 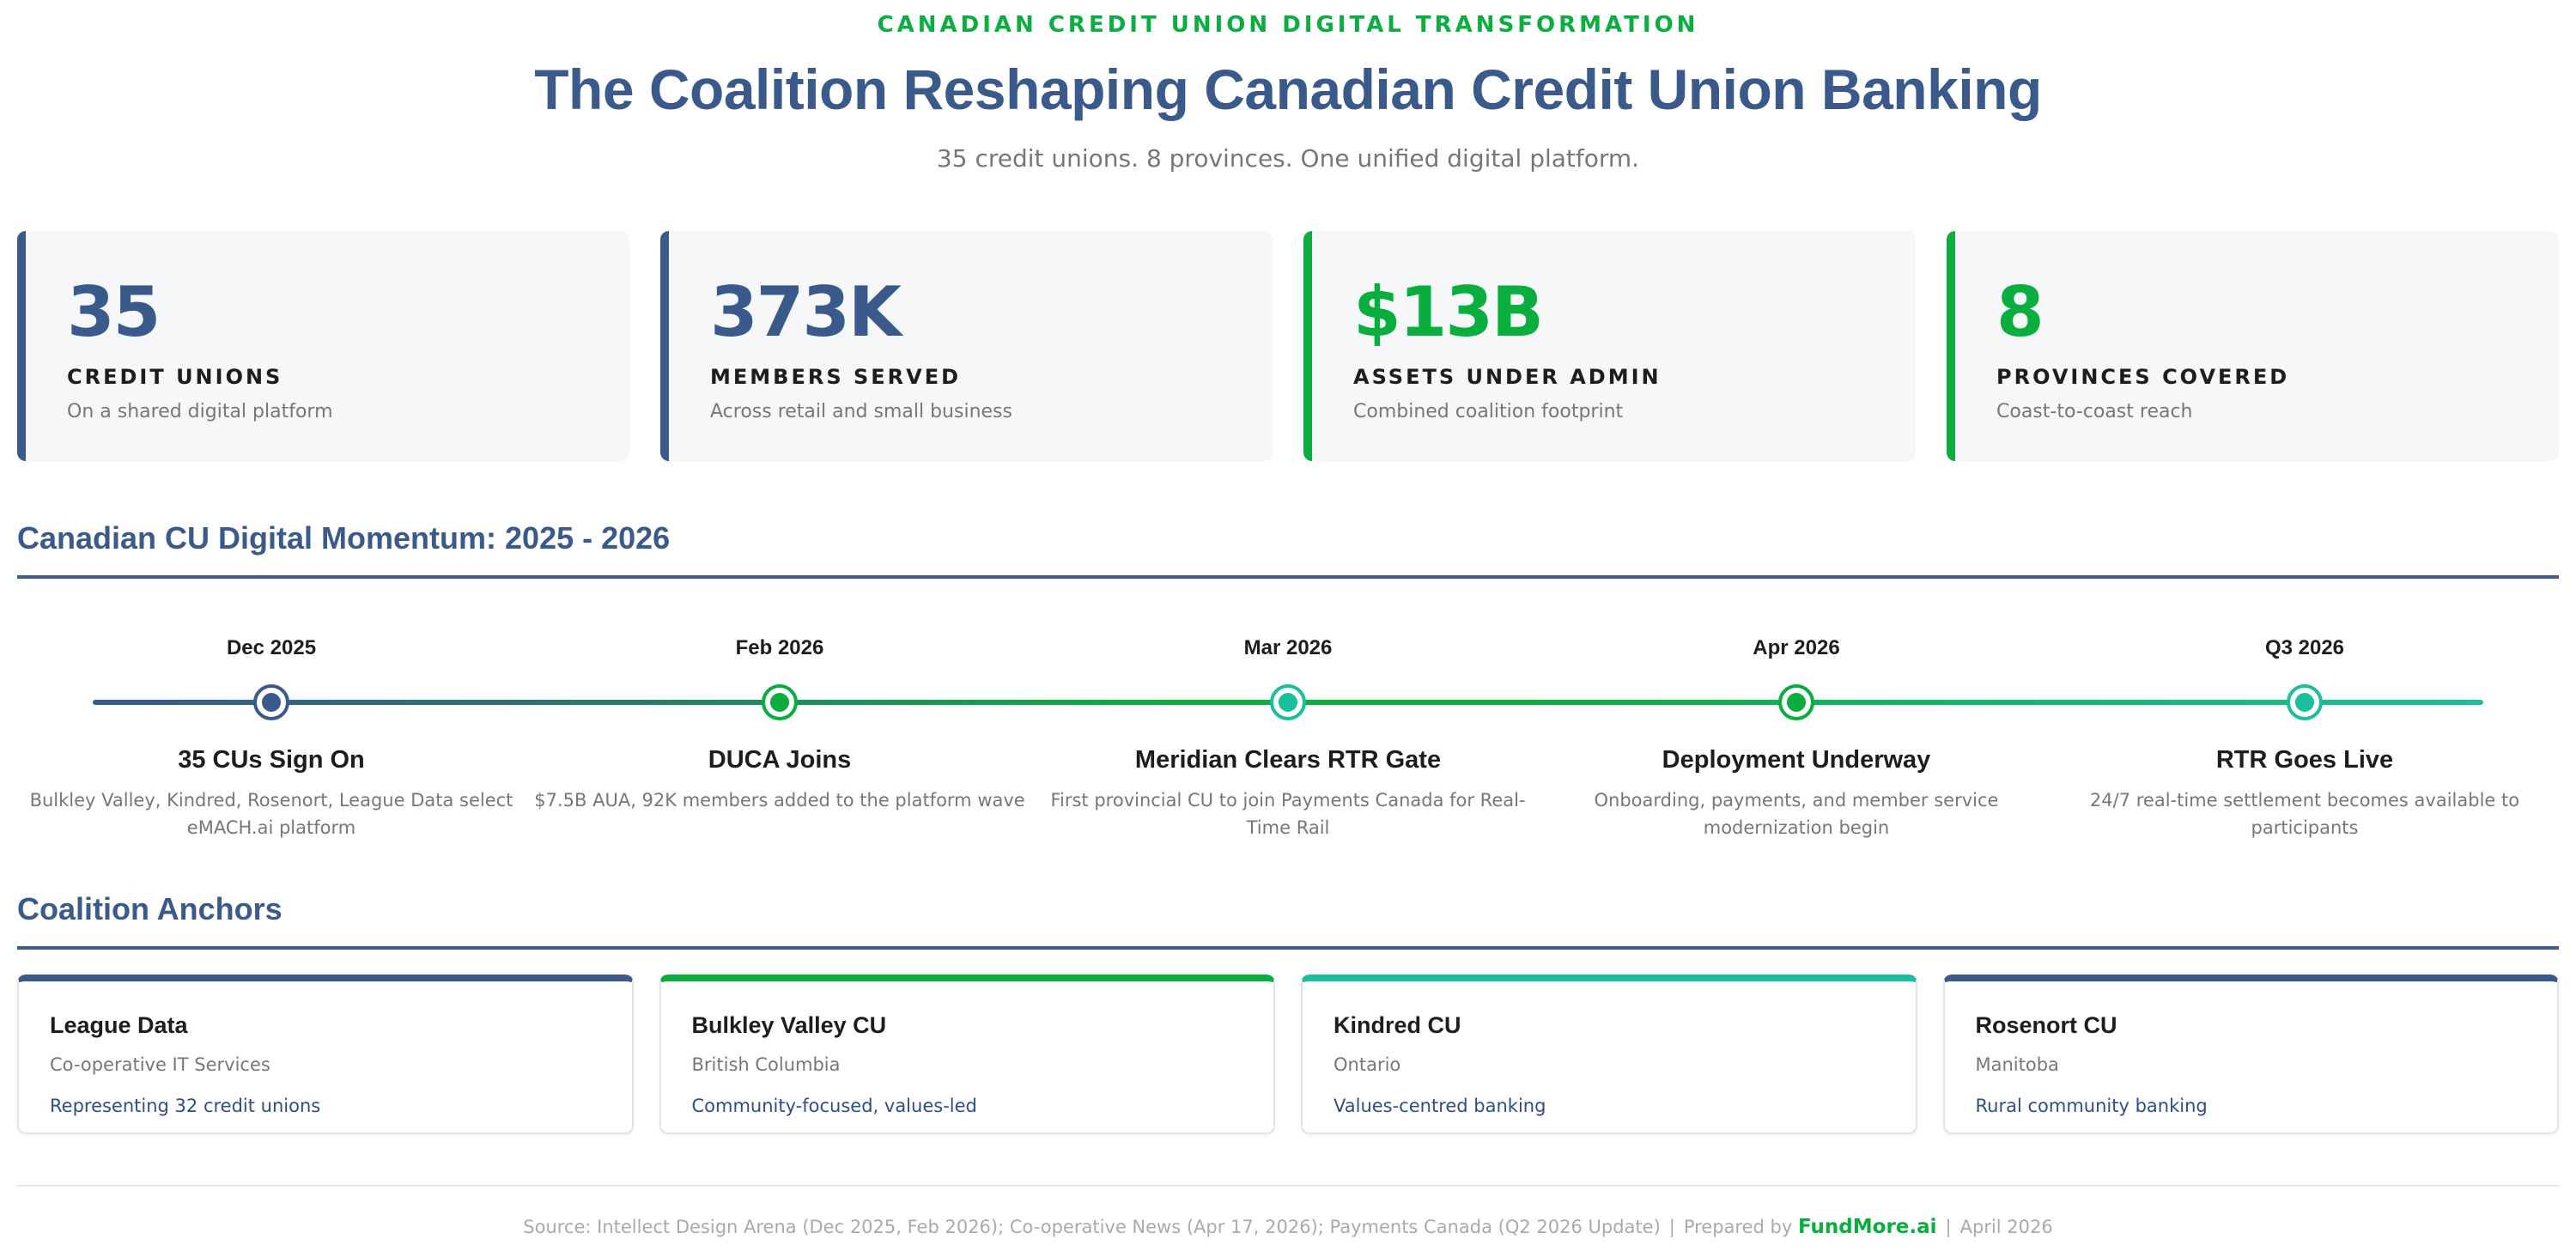 I want to click on anchor-name: Kindred CU, so click(x=1397, y=1025).